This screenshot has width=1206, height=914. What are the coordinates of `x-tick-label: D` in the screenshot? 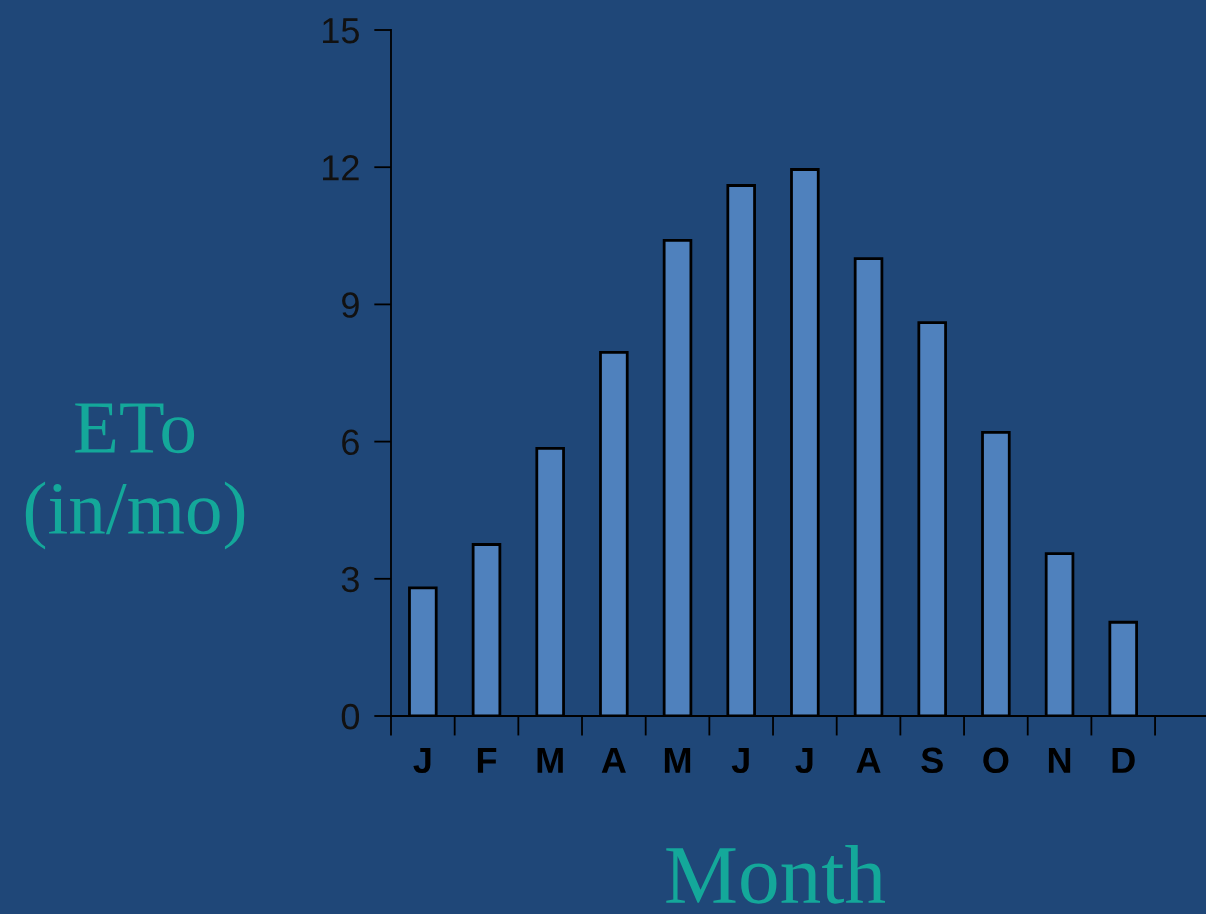 It's located at (1123, 760).